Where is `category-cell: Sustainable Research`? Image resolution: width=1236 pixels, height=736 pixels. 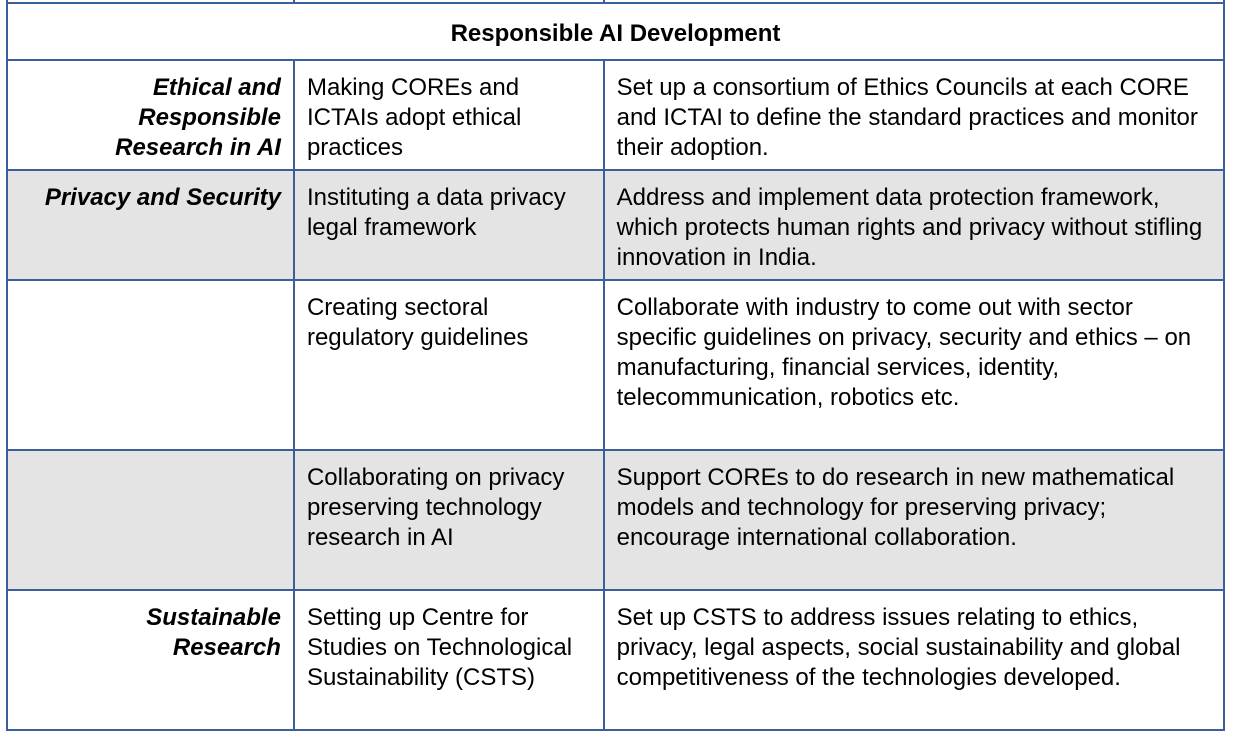 category-cell: Sustainable Research is located at coordinates (150, 660).